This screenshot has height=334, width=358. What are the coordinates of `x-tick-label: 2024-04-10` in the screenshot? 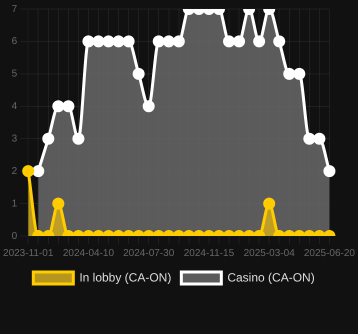 It's located at (88, 253).